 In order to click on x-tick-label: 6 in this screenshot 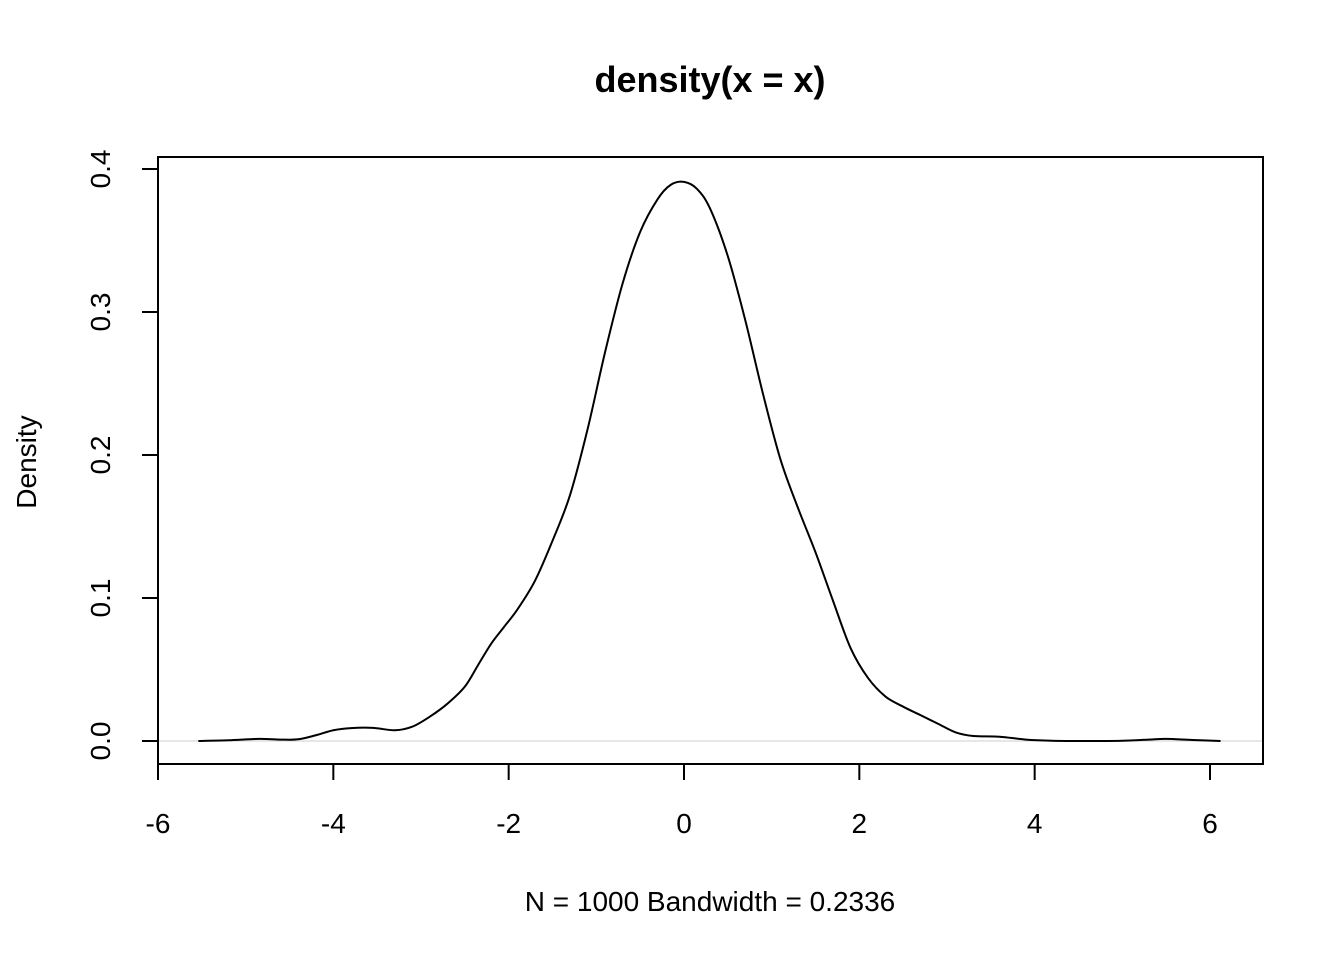, I will do `click(1210, 823)`.